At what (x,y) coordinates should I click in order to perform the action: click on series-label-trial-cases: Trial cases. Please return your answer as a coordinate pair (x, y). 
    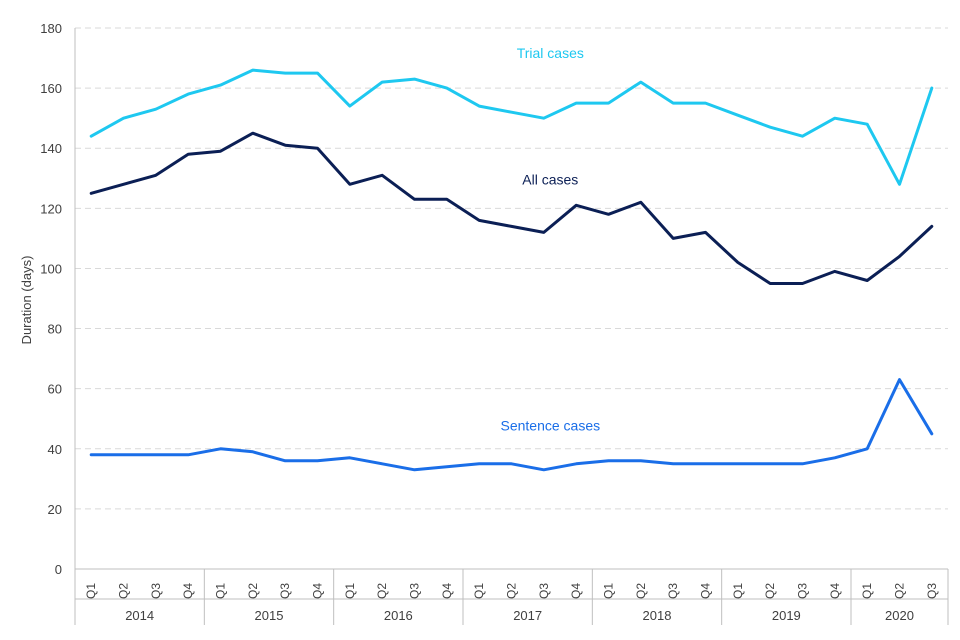
    Looking at the image, I should click on (550, 53).